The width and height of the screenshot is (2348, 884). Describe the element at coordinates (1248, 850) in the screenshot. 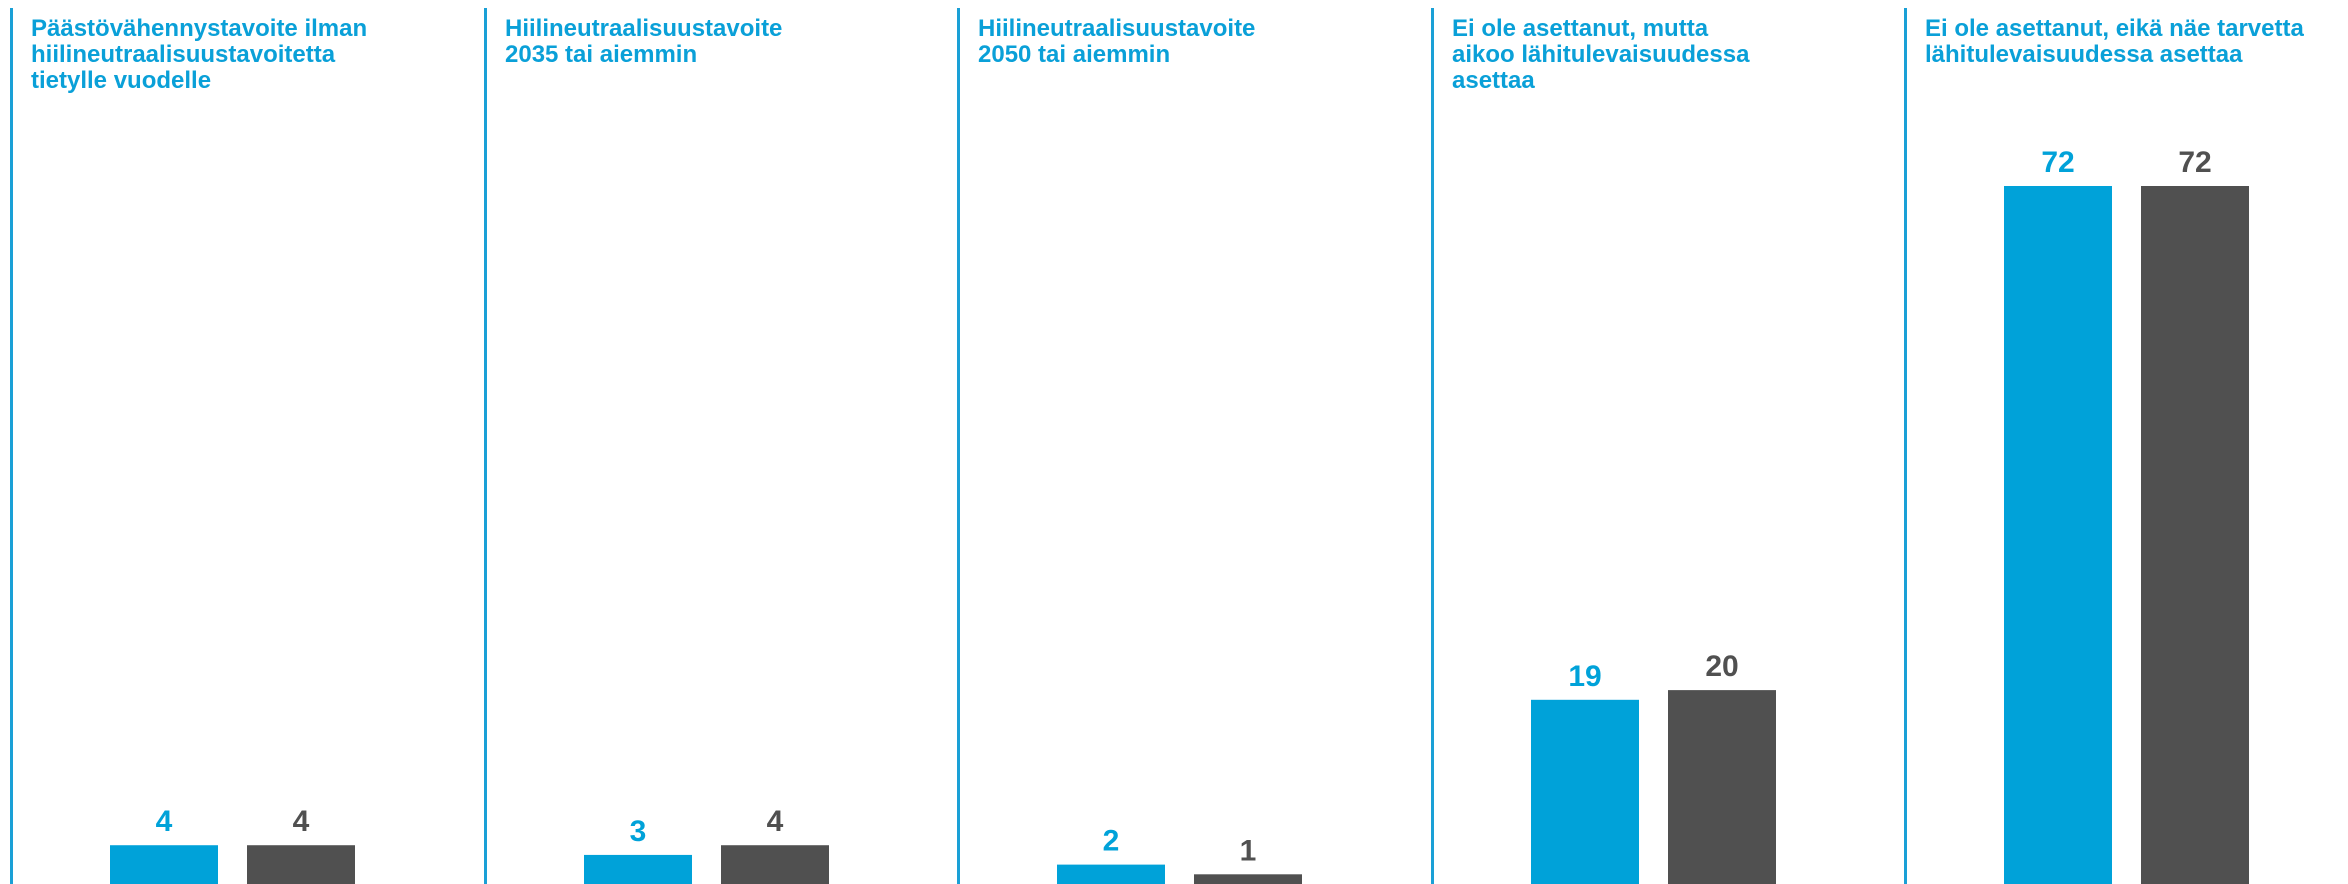

I see `bar-value-label: 1` at that location.